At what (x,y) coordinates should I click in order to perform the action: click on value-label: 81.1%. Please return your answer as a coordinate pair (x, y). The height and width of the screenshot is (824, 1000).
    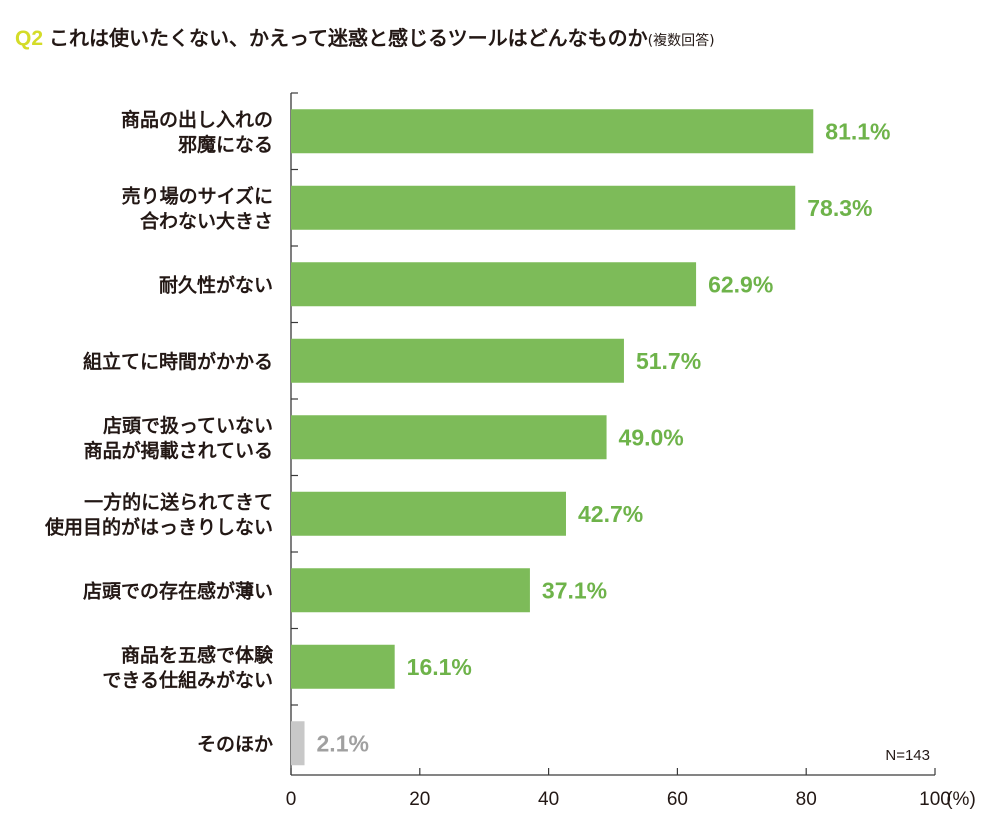
    Looking at the image, I should click on (857, 131).